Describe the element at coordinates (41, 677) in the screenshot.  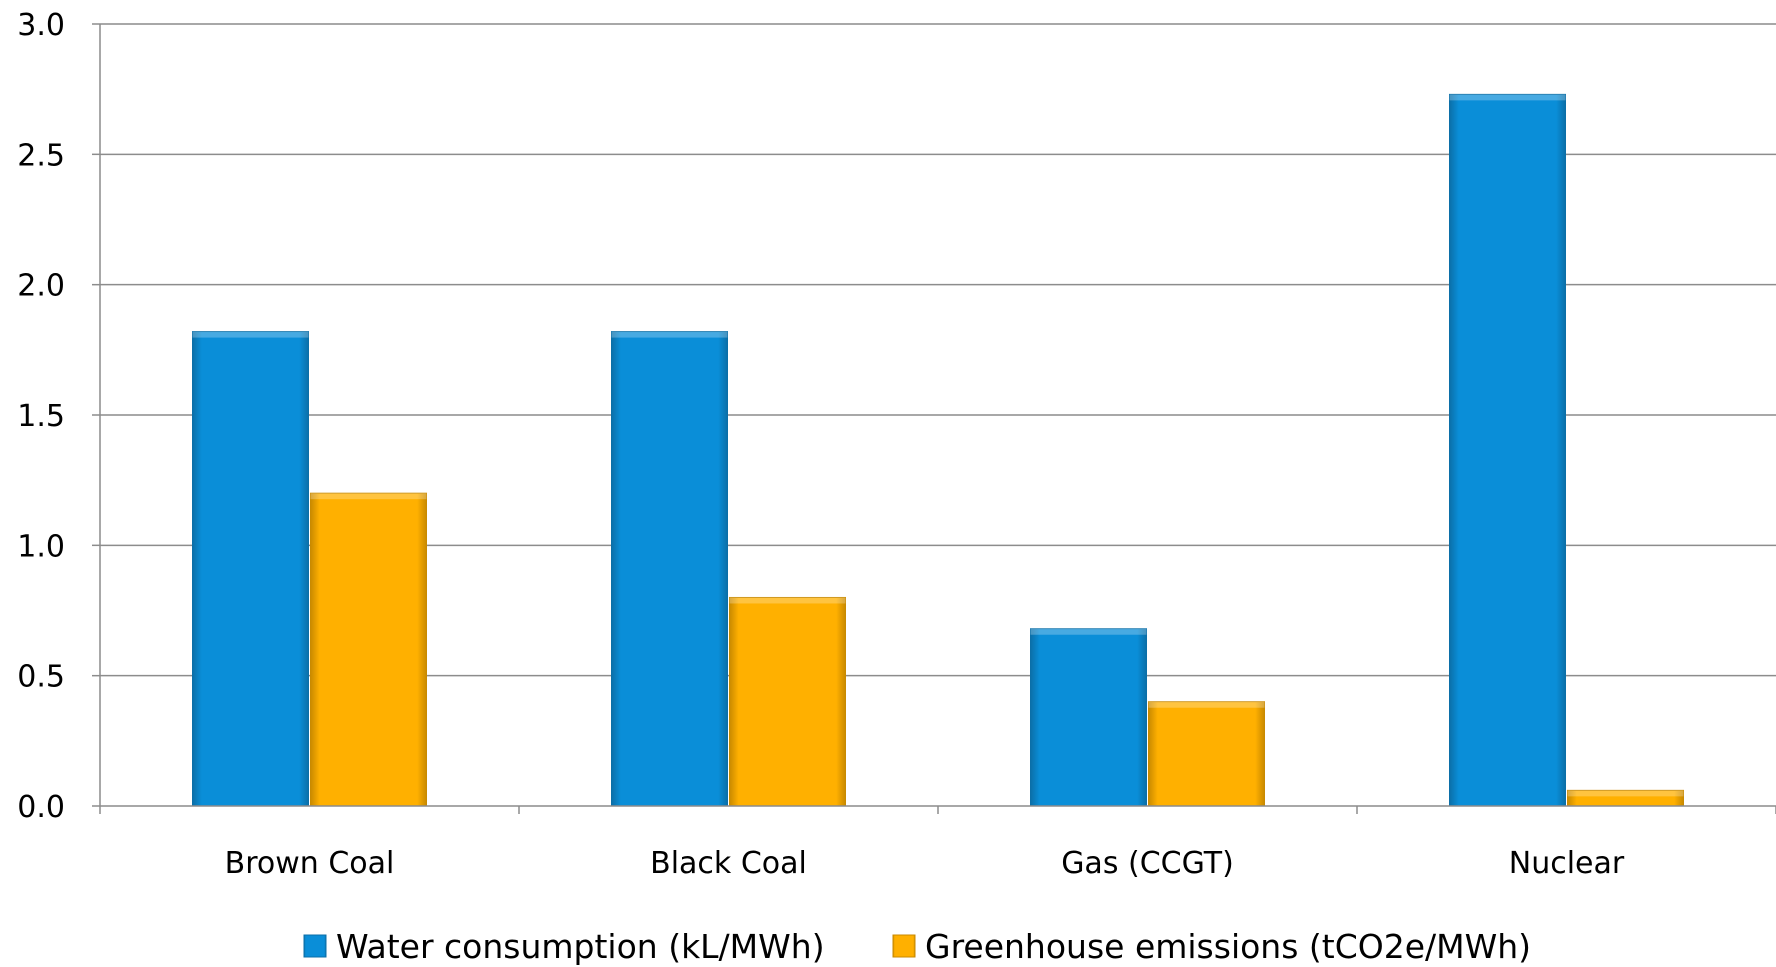
I see `y-tick-label: 0.5` at that location.